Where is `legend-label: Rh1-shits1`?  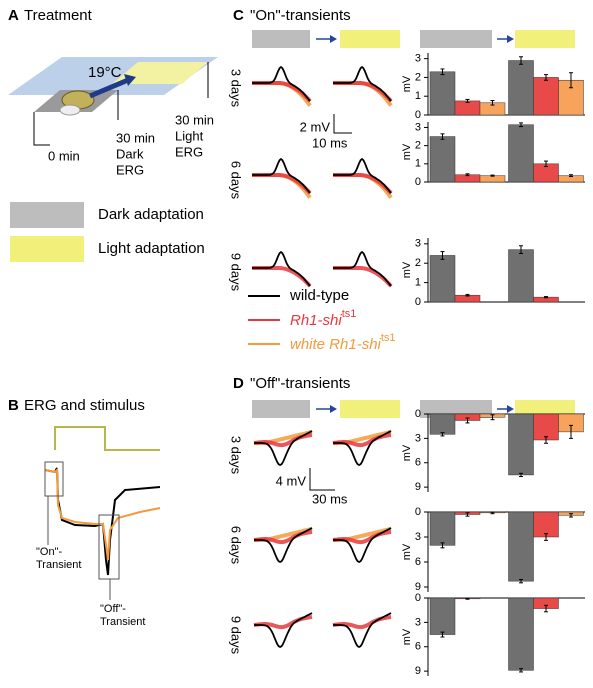
legend-label: Rh1-shits1 is located at coordinates (323, 318).